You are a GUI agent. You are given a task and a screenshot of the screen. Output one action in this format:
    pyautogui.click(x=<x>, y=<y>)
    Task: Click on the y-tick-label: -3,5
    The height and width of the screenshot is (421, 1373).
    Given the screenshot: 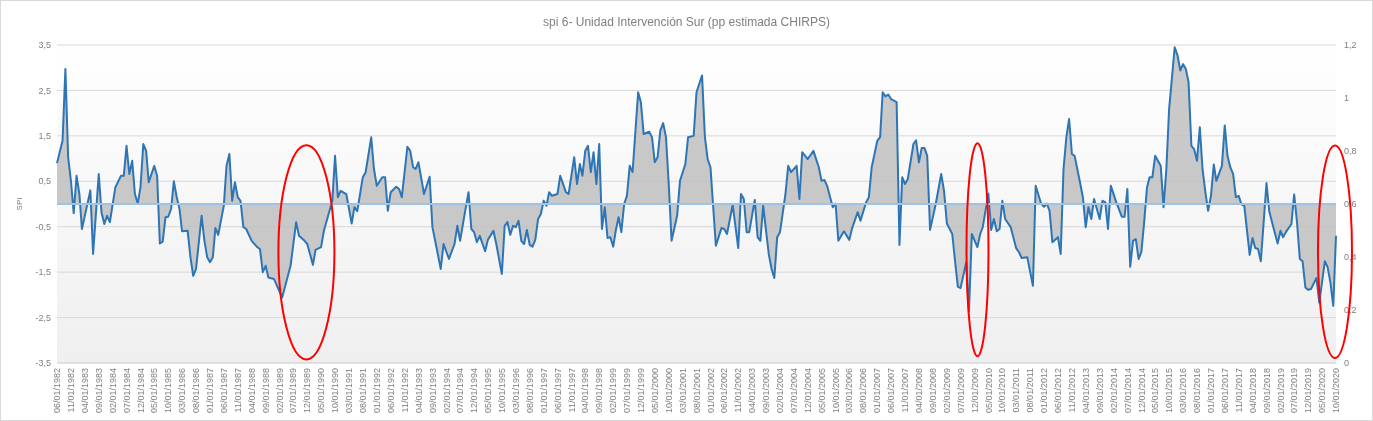 What is the action you would take?
    pyautogui.click(x=43, y=363)
    